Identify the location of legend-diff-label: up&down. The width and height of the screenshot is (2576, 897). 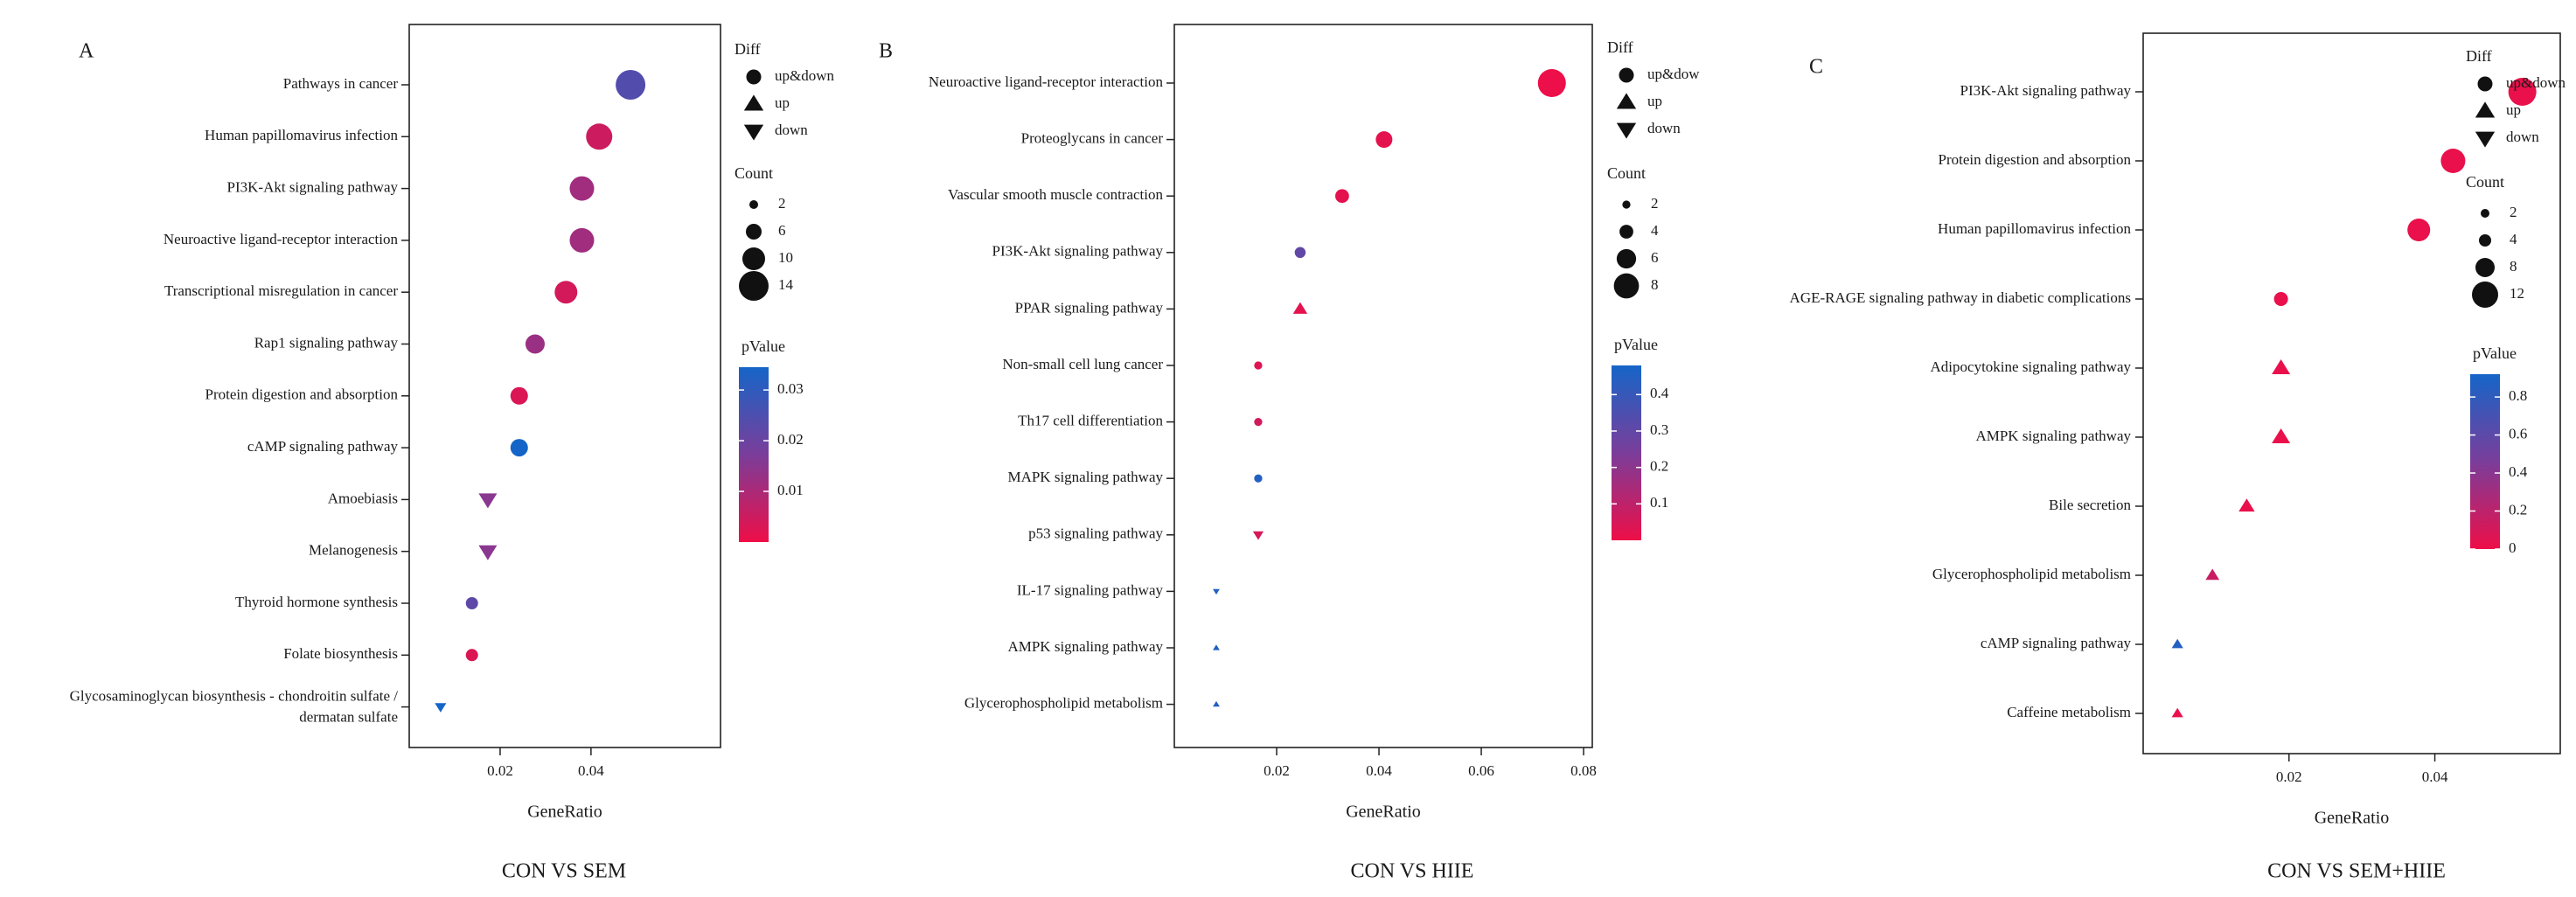
(2536, 82).